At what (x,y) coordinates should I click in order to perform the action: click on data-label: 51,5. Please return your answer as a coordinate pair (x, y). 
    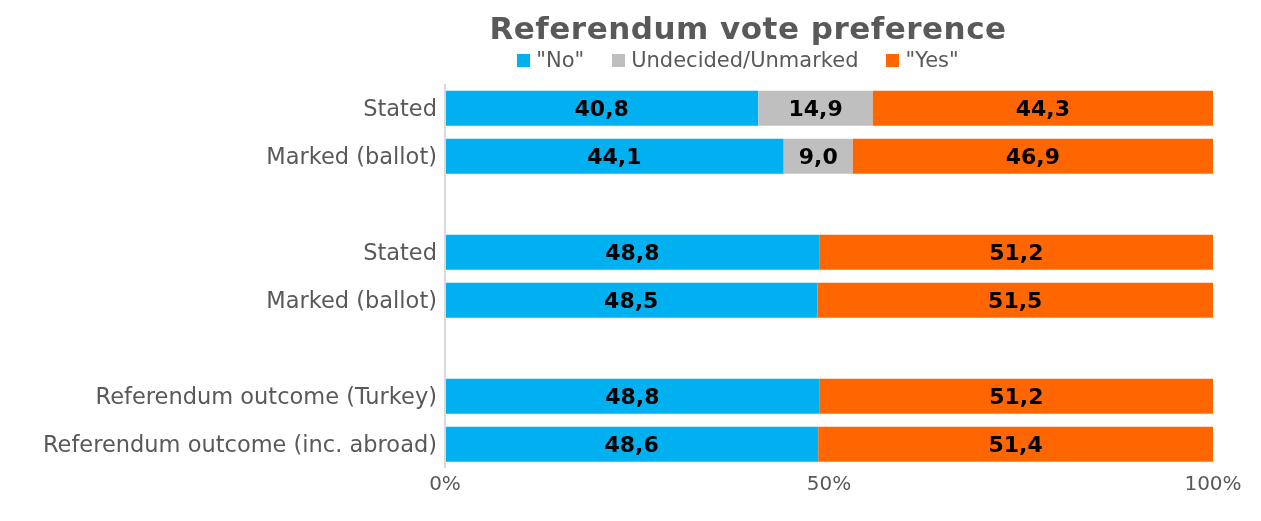
    Looking at the image, I should click on (1015, 301).